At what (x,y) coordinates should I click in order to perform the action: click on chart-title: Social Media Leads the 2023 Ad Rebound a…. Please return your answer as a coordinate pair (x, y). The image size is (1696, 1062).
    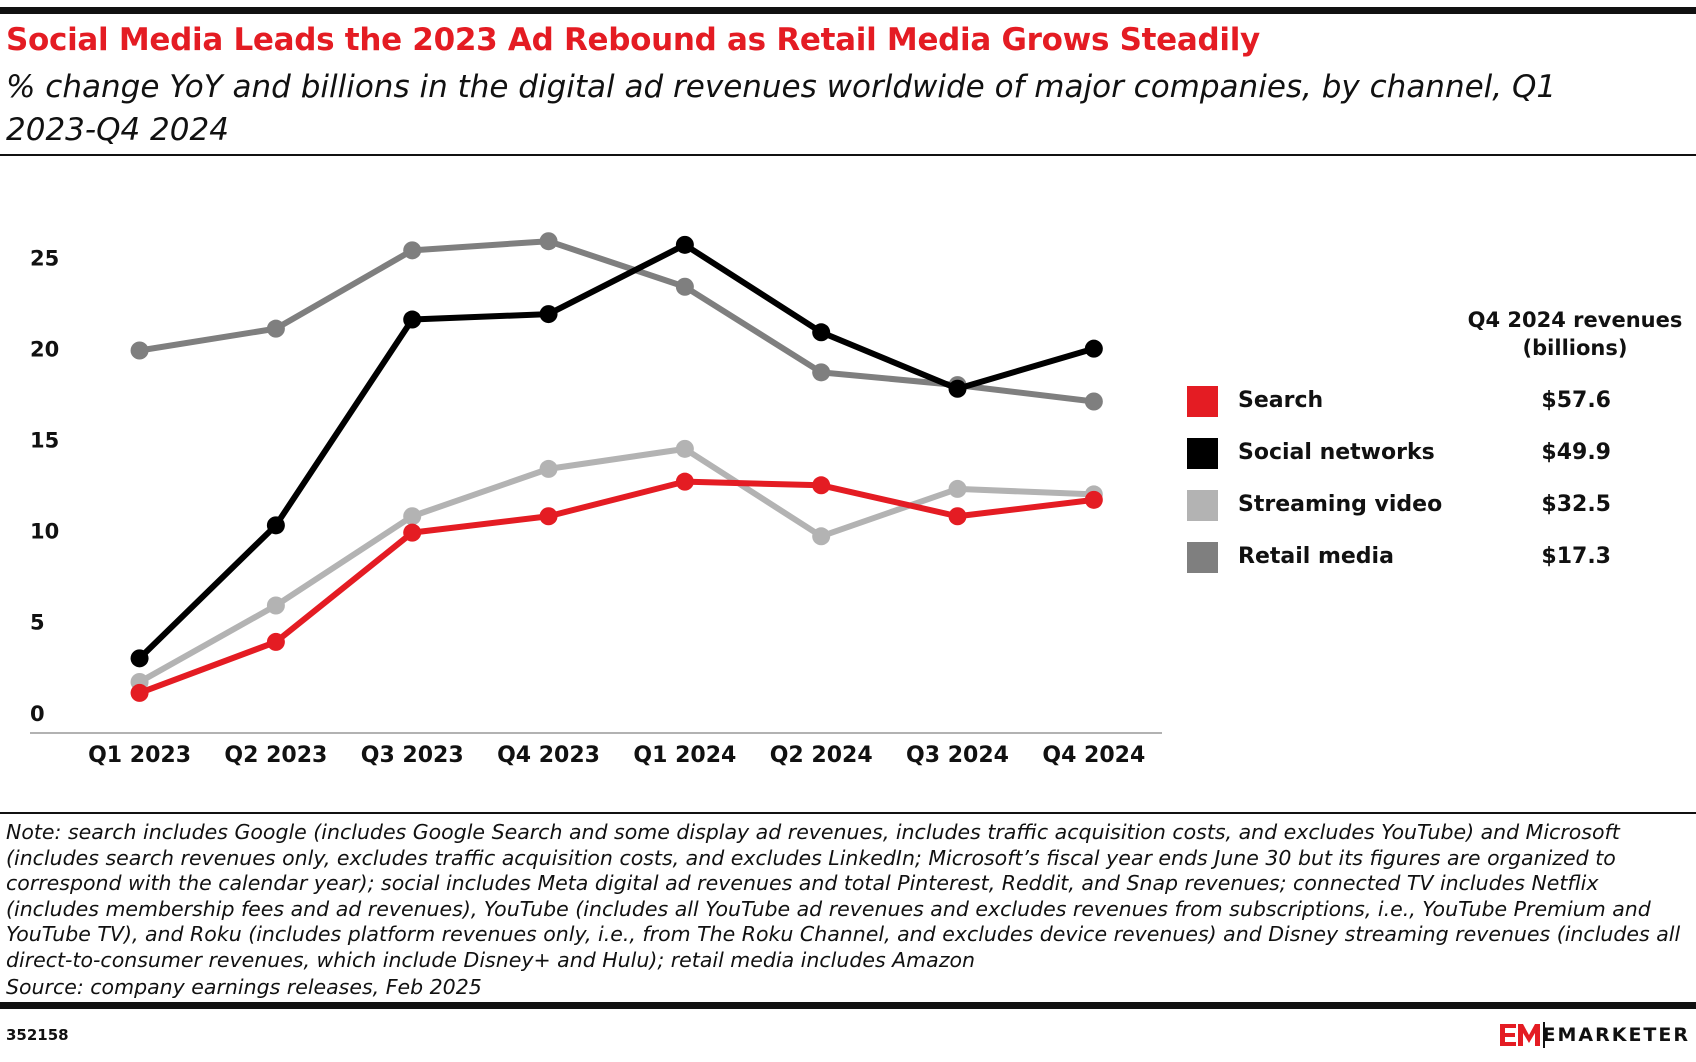
    Looking at the image, I should click on (633, 40).